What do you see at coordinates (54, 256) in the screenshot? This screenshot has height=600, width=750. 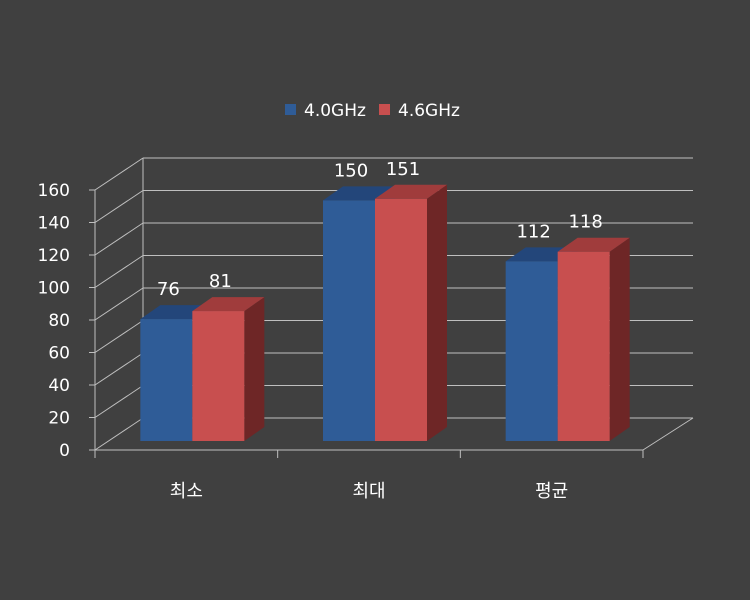 I see `y-tick-label: 120` at bounding box center [54, 256].